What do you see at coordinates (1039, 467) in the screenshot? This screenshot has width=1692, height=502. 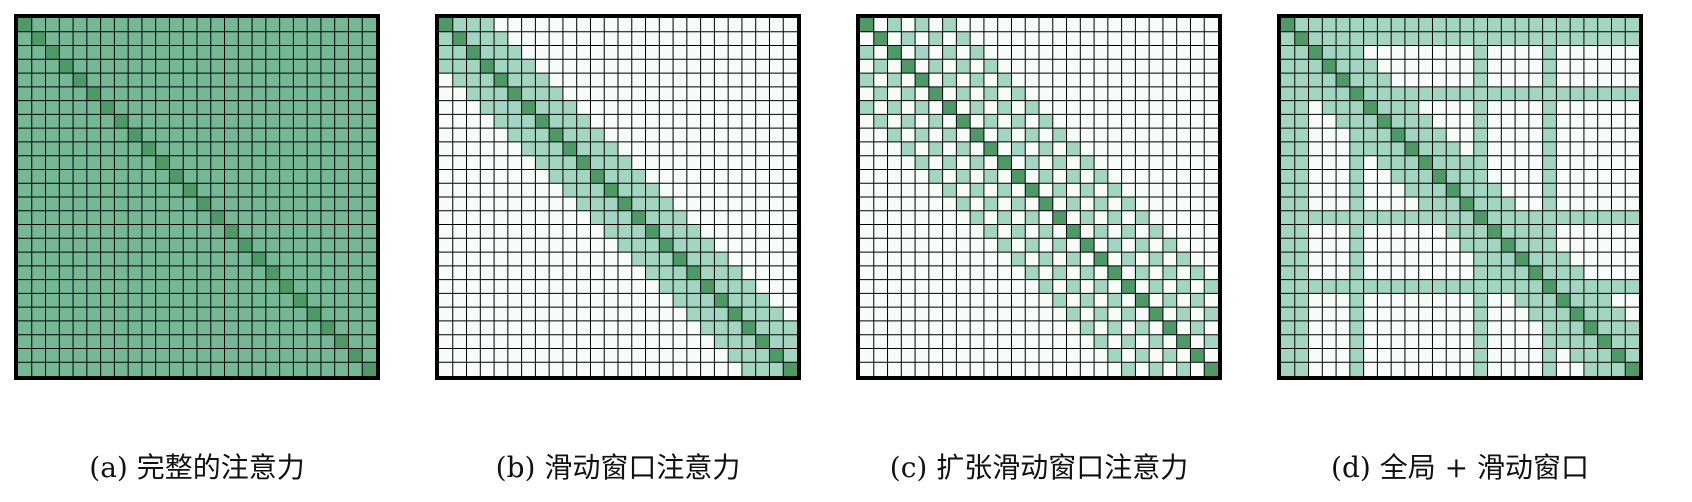 I see `caption-dilated-sliding-window-attention: (c) 扩张滑动窗口注意力` at bounding box center [1039, 467].